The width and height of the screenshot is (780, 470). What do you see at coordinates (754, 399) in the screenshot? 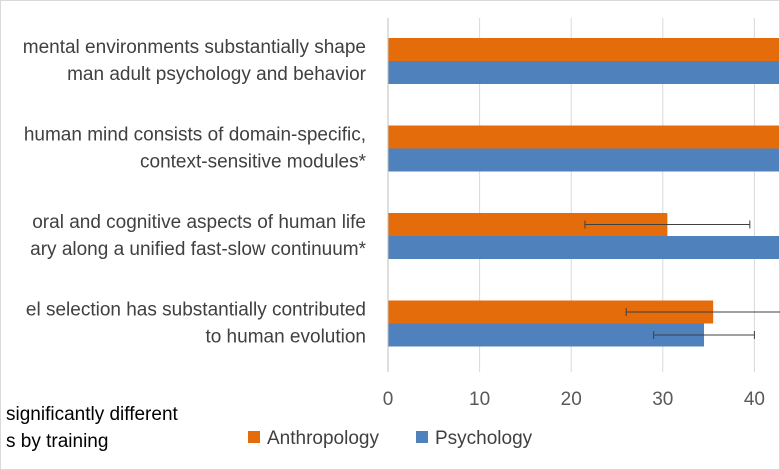
I see `x-tick-label: 40` at bounding box center [754, 399].